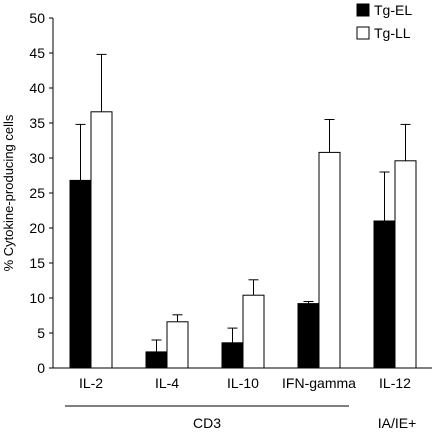  I want to click on y-tick-label: 10, so click(37, 298).